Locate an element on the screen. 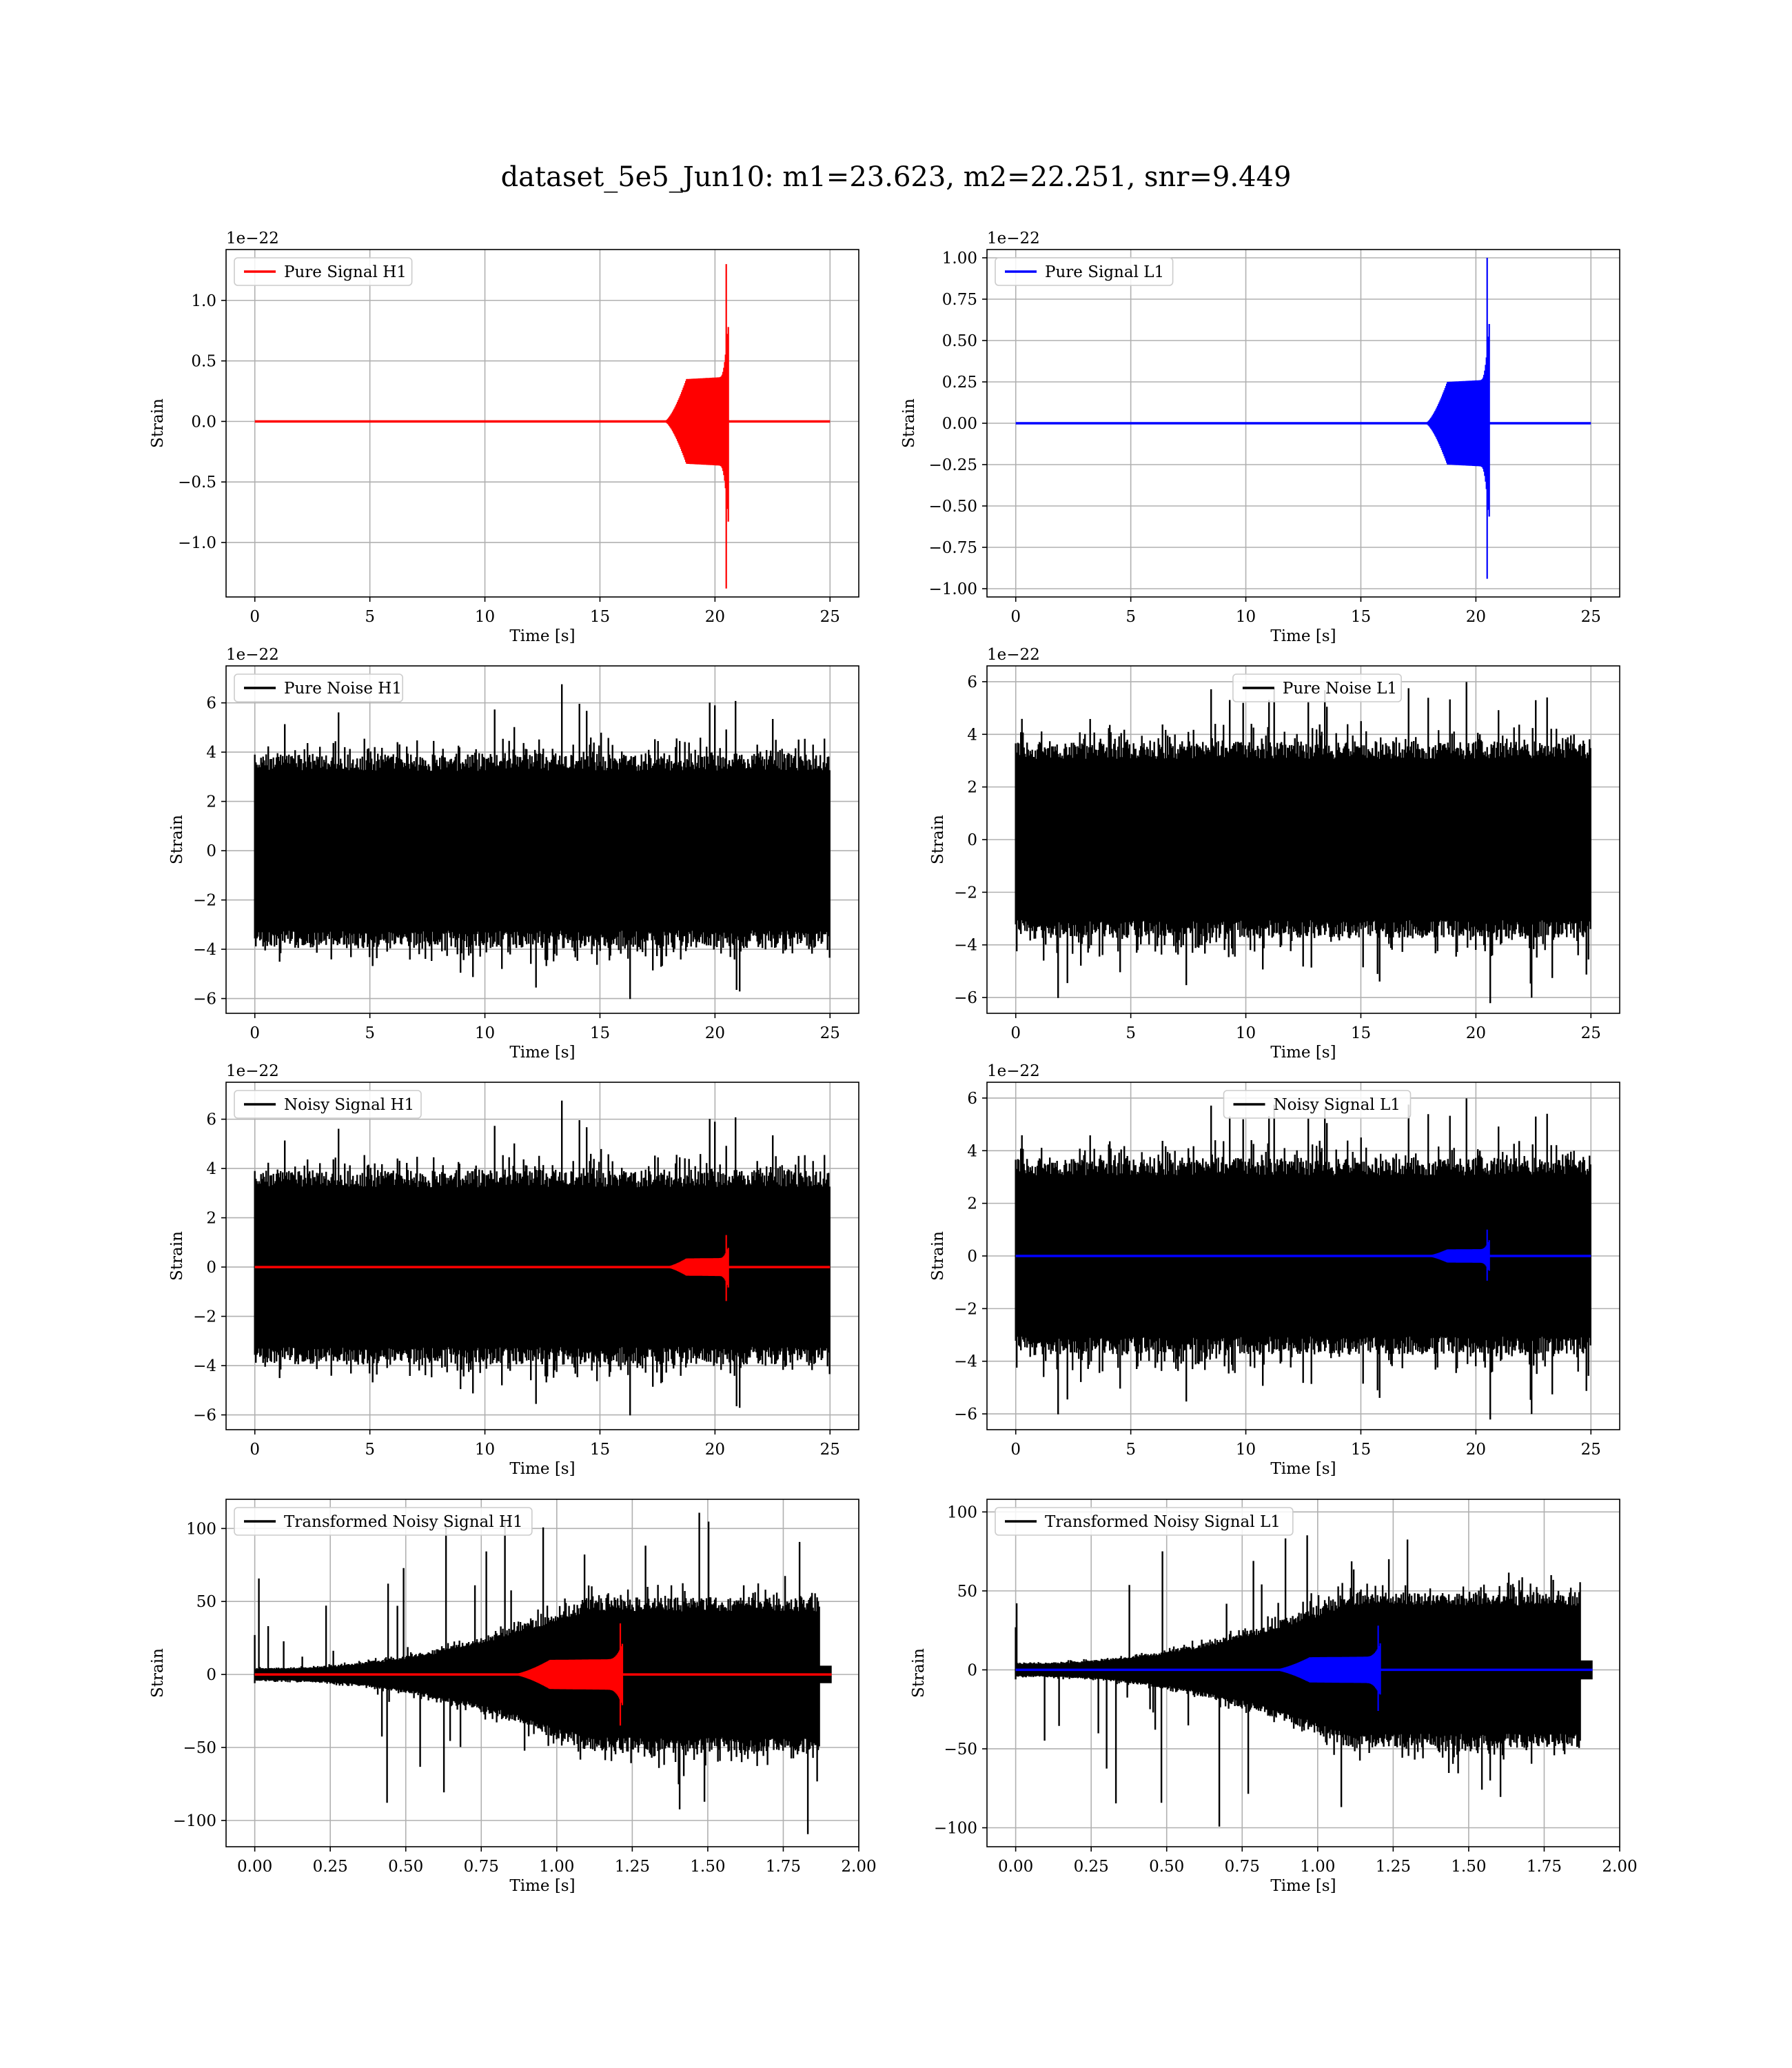  legend: Transformed Noisy Signal L1 is located at coordinates (1144, 1521).